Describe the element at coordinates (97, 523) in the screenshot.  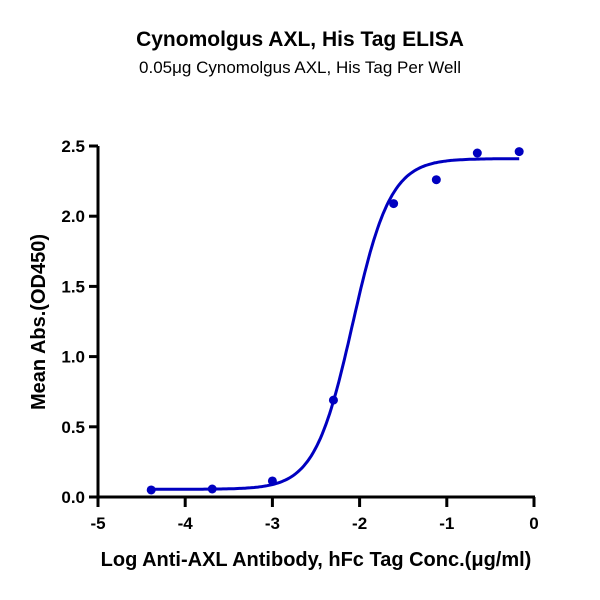
I see `x-tick-label: -5` at that location.